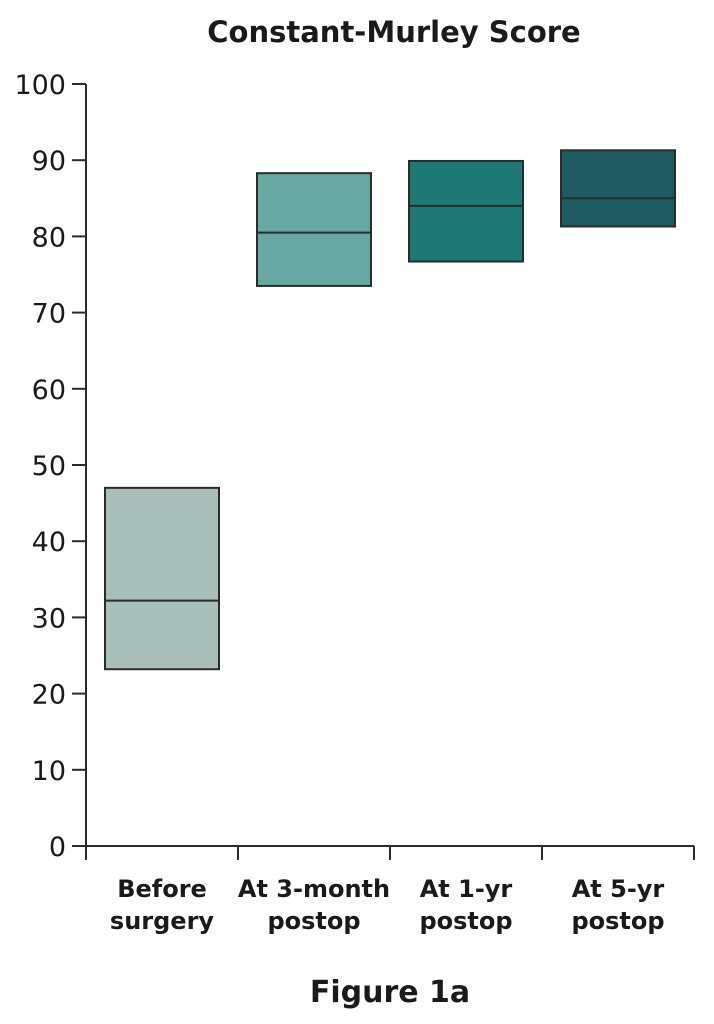  What do you see at coordinates (49, 771) in the screenshot?
I see `y-tick-label: 10` at bounding box center [49, 771].